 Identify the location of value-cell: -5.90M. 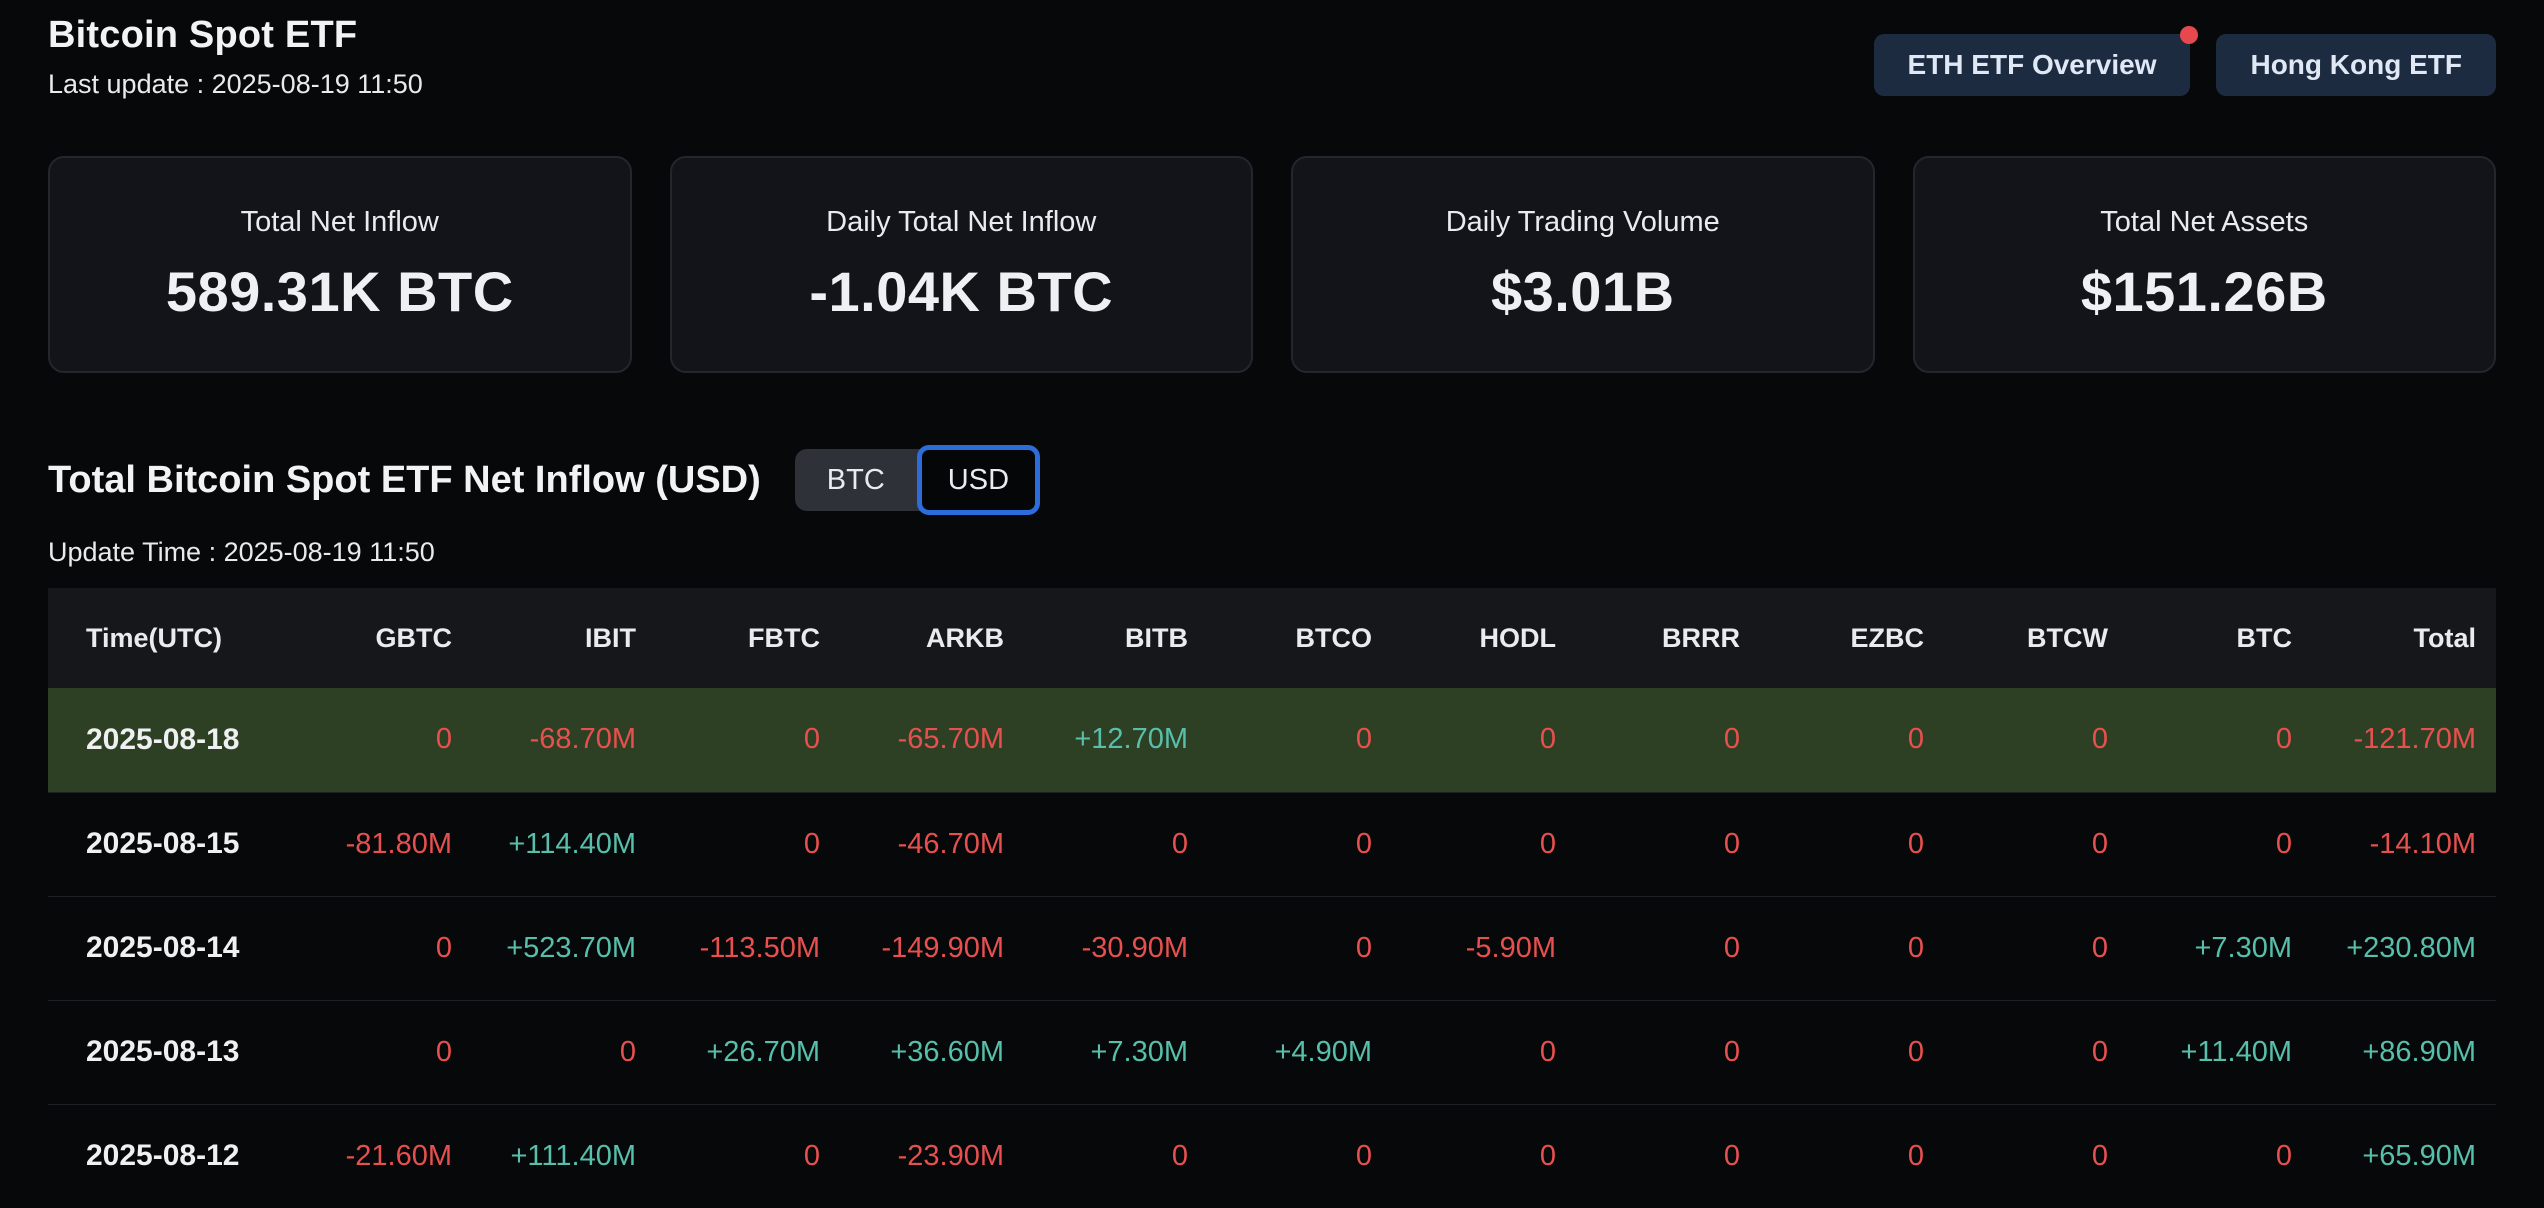
(1510, 947).